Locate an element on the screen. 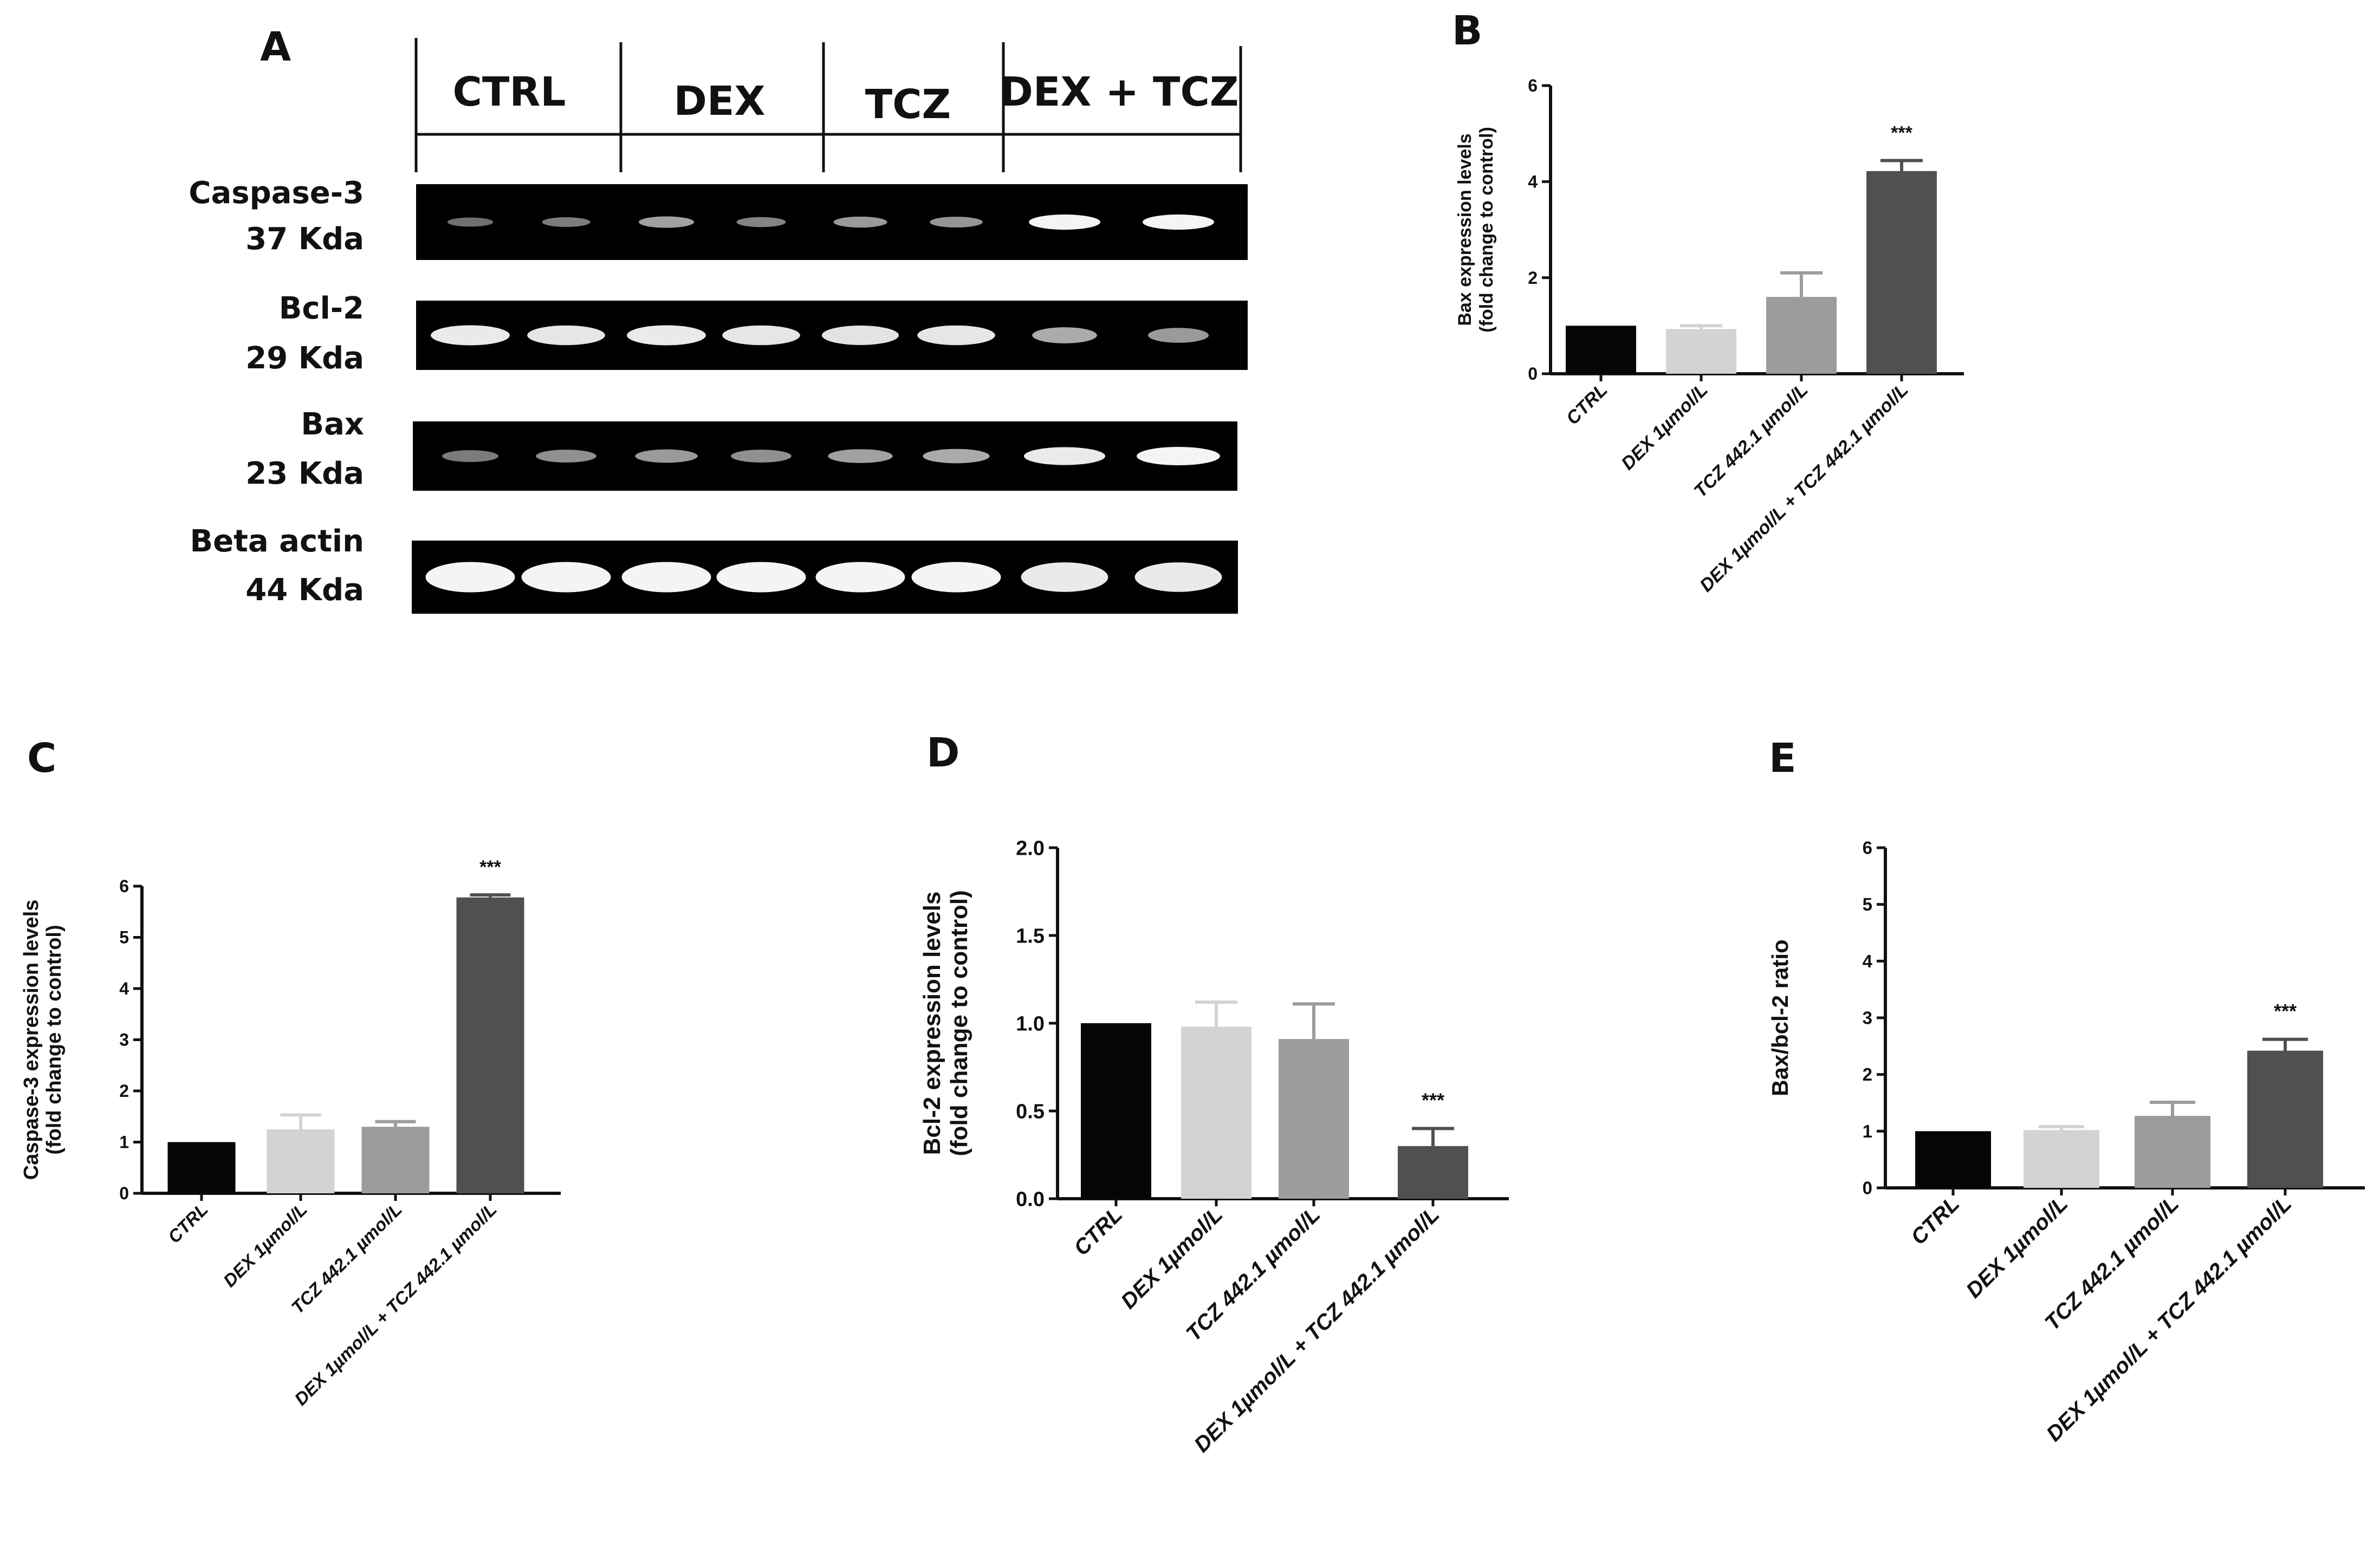 Image resolution: width=2380 pixels, height=1547 pixels. blot-row-caspase3-size: 37 Kda is located at coordinates (305, 239).